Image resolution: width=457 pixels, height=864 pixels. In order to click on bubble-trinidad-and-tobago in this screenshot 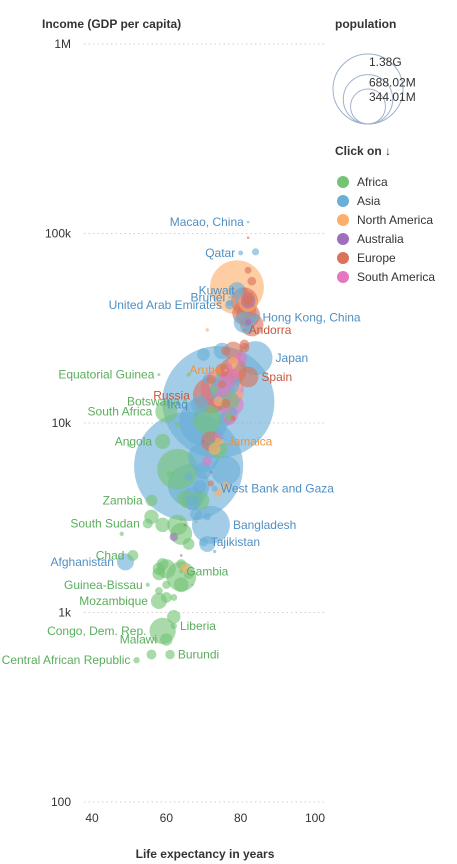, I will do `click(207, 330)`.